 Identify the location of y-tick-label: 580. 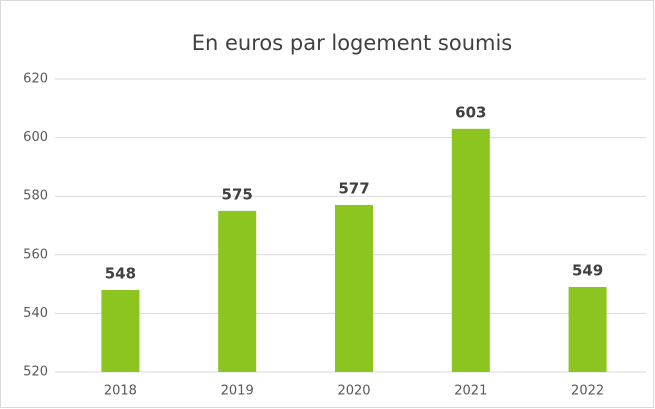
(35, 196).